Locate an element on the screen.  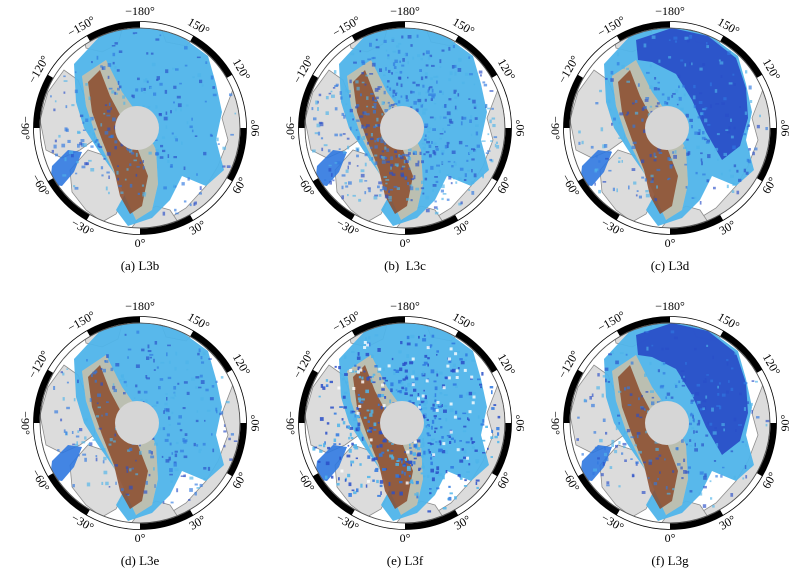
longitude-label: −90° is located at coordinates (25, 128).